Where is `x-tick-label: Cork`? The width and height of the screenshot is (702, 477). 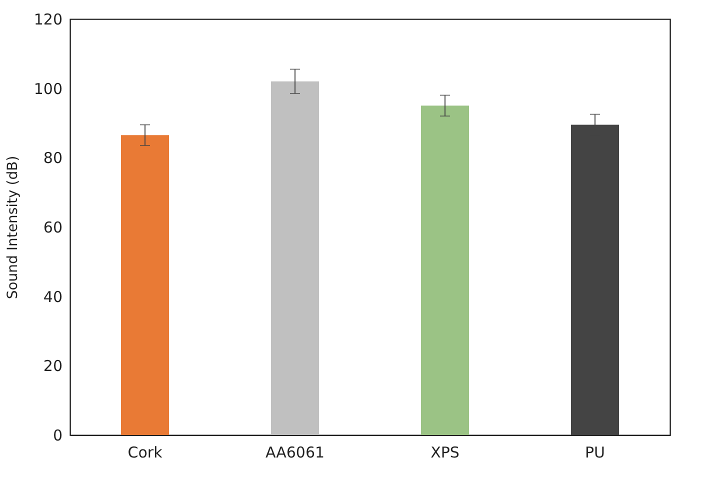
x-tick-label: Cork is located at coordinates (145, 453).